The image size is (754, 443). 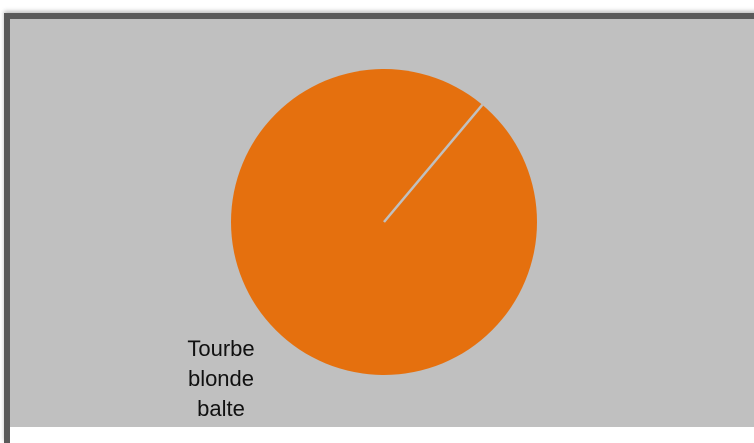 I want to click on slice-separator, so click(x=433, y=163).